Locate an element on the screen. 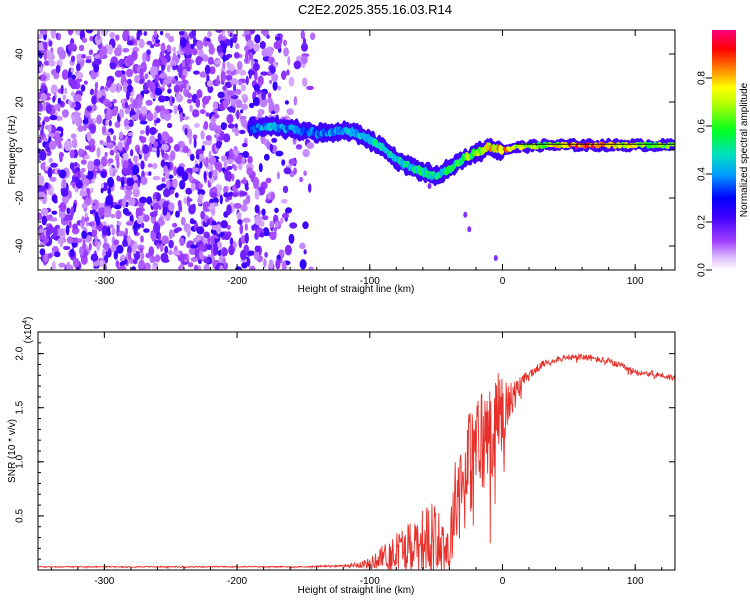 The image size is (750, 600). x-tick-label: -300 is located at coordinates (104, 281).